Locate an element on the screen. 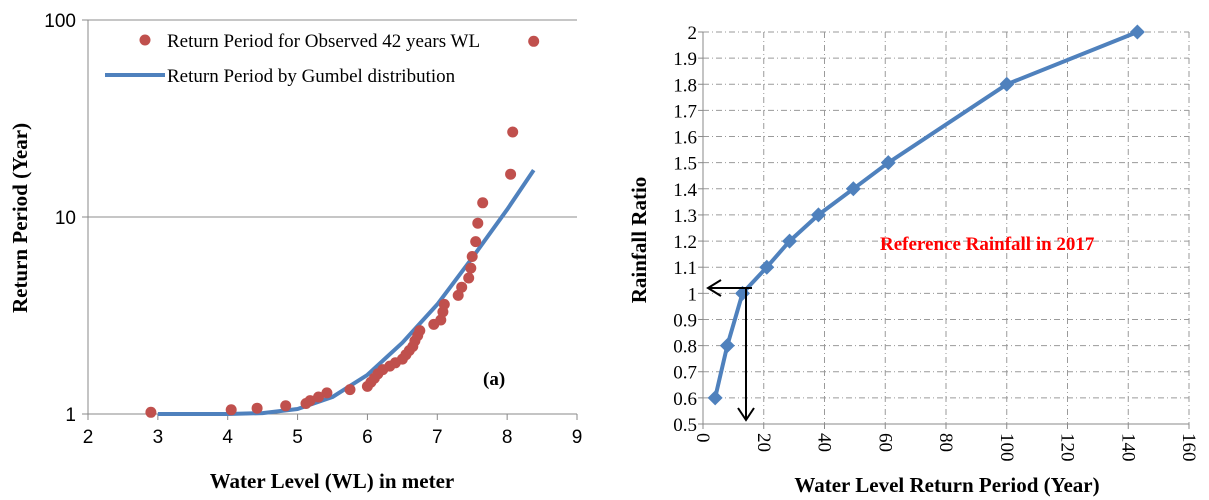  right-y-axis-title: Rainfall Ratio is located at coordinates (639, 240).